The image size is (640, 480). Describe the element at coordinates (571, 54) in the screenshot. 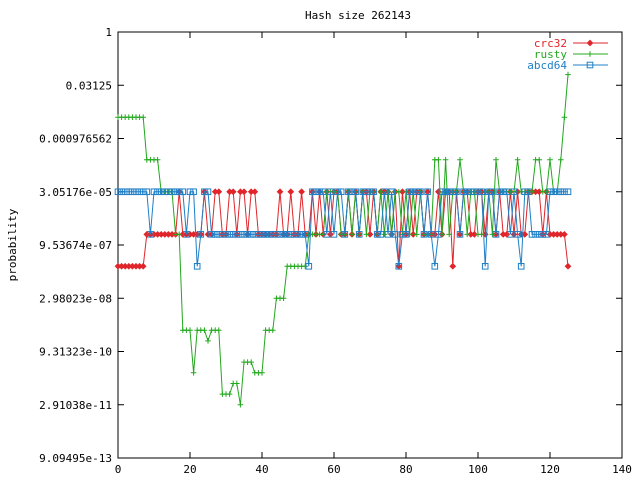

I see `legend-item-rusty: rusty` at that location.